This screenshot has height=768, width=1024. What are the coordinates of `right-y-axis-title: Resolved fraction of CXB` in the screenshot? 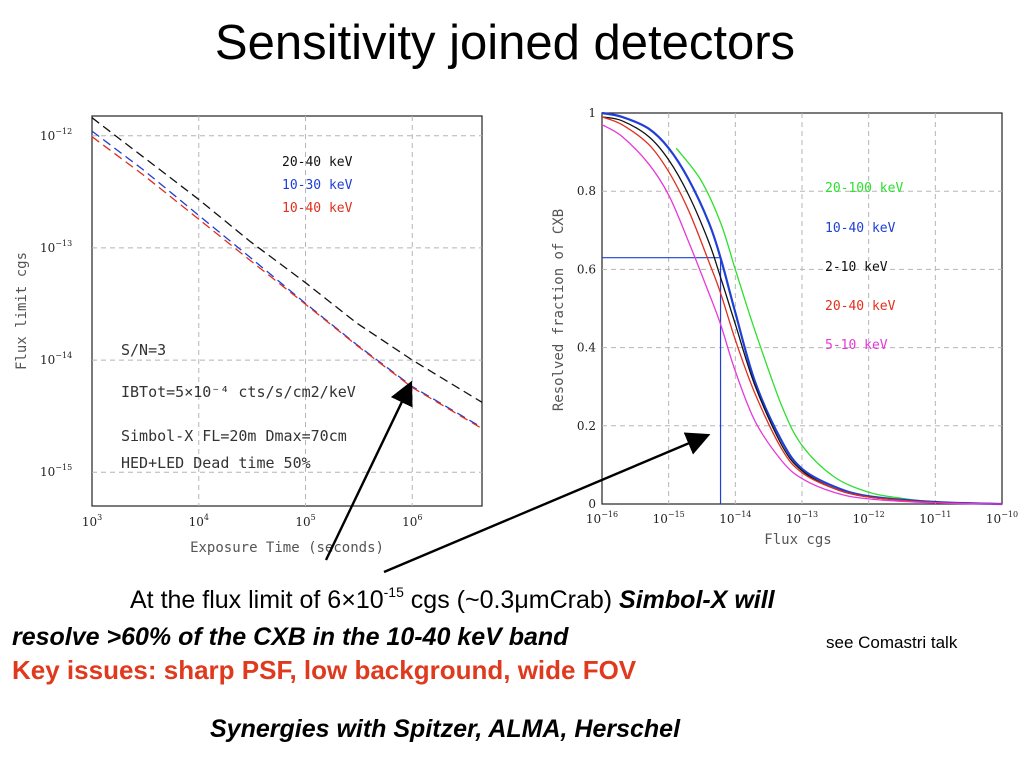 It's located at (559, 310).